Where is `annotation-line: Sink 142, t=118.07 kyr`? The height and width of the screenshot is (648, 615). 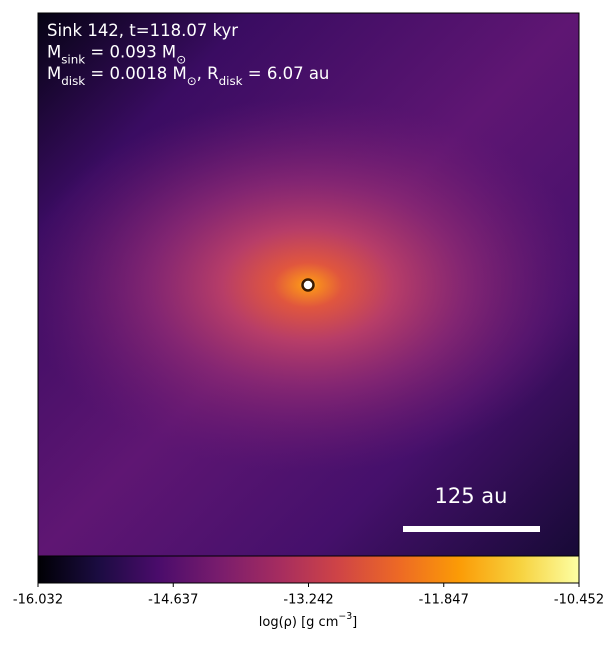
annotation-line: Sink 142, t=118.07 kyr is located at coordinates (142, 30).